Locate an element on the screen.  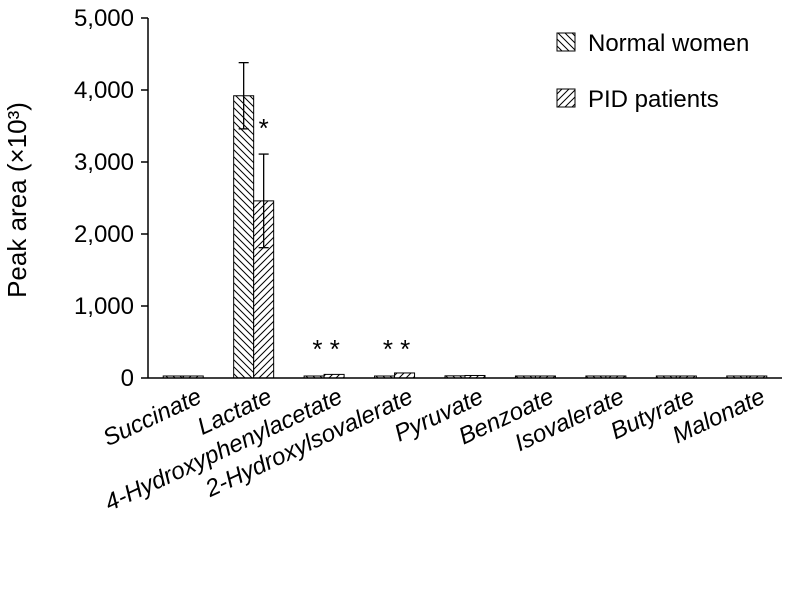
bar-pid-patients is located at coordinates (405, 375).